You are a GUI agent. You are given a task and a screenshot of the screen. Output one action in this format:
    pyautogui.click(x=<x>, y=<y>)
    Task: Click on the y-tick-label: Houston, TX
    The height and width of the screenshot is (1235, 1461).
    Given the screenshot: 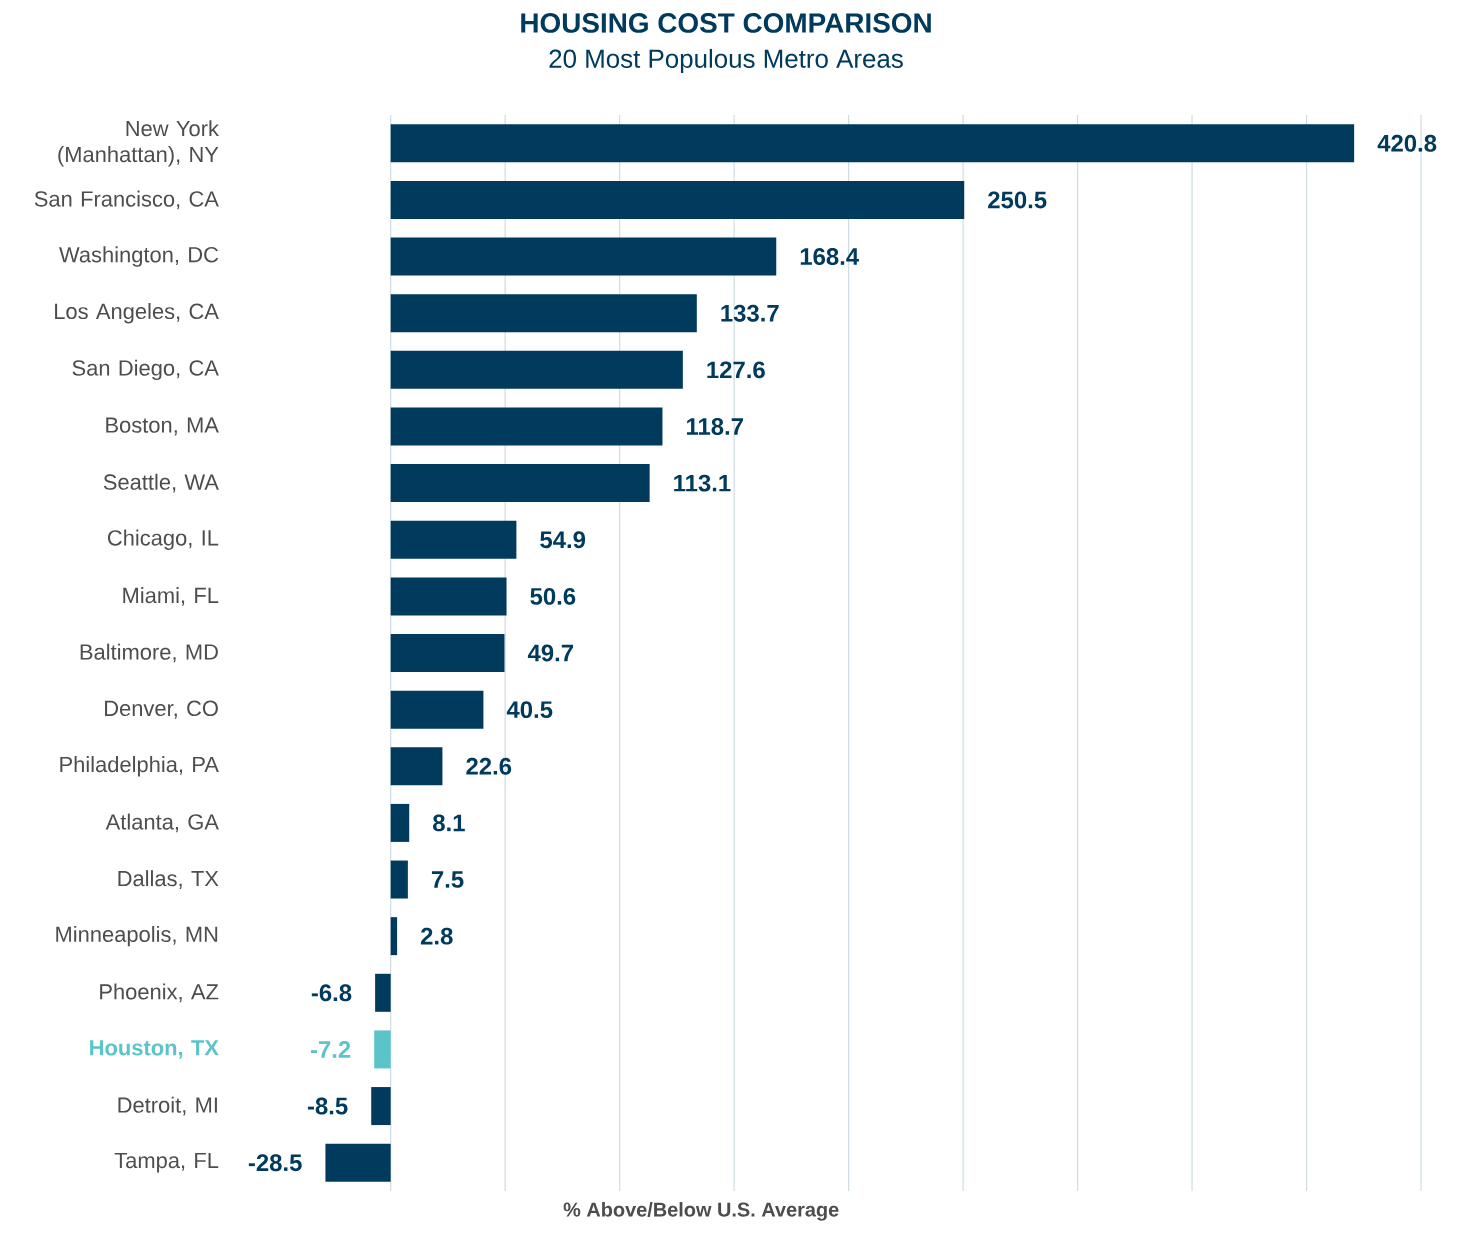 What is the action you would take?
    pyautogui.click(x=154, y=1049)
    